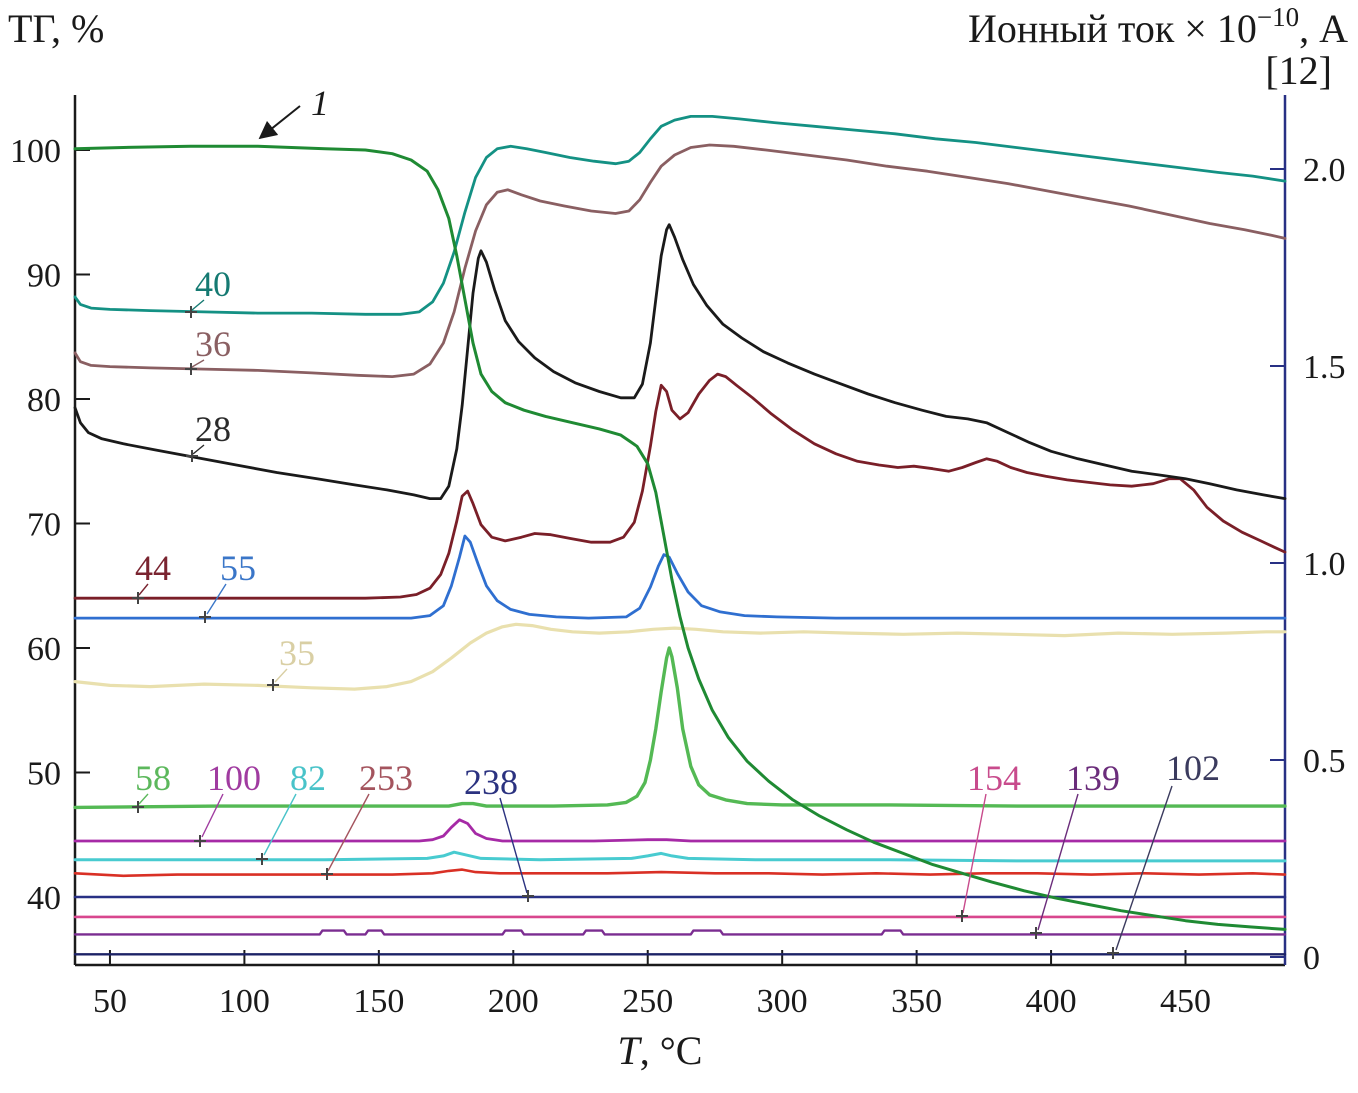 This screenshot has width=1358, height=1093. I want to click on x-tick-label: 50, so click(110, 1001).